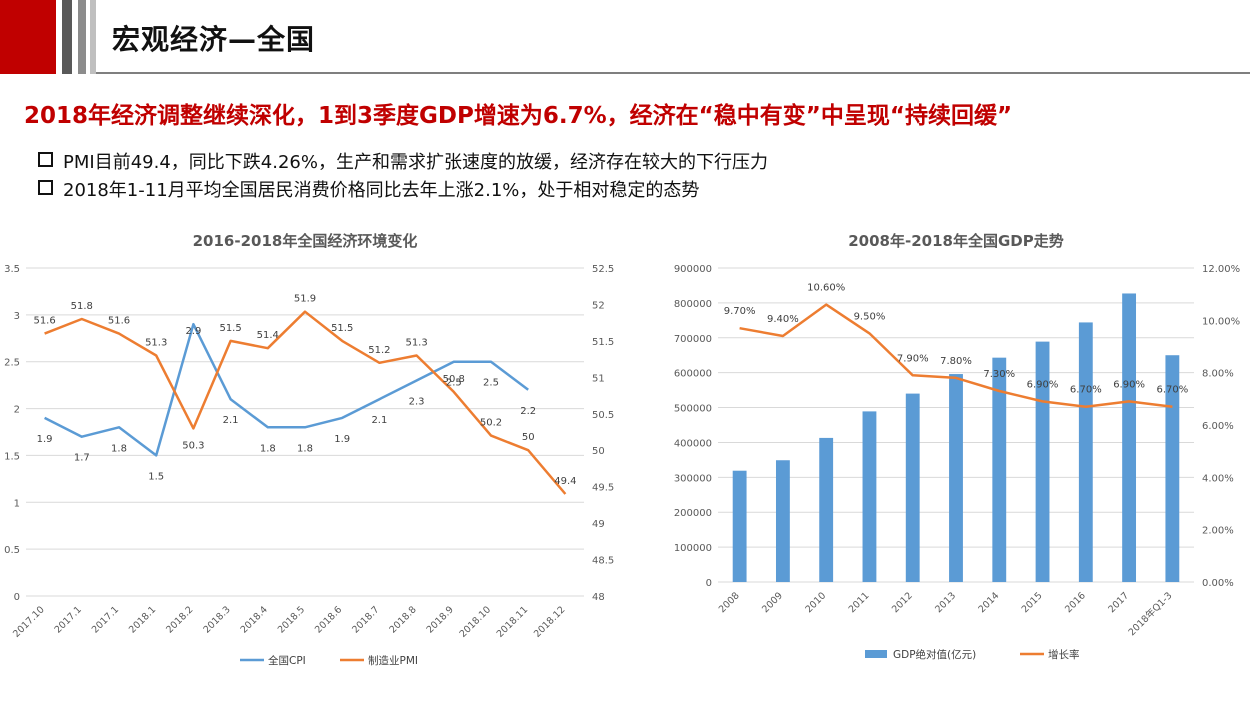 This screenshot has width=1250, height=703. I want to click on x-tick-label: 2008, so click(729, 602).